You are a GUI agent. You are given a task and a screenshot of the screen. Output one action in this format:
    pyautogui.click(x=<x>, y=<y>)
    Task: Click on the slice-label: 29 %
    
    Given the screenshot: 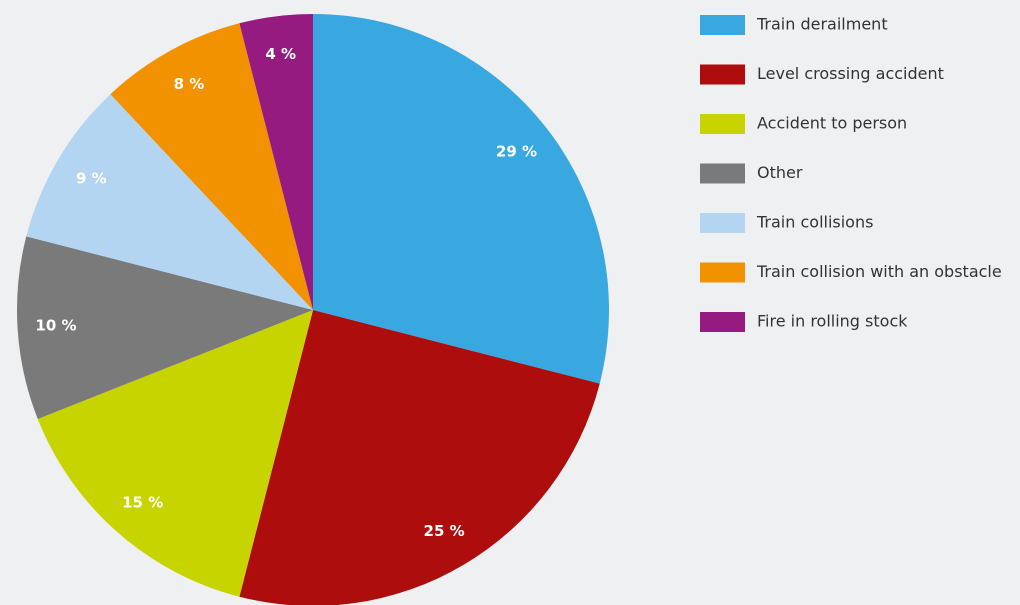 What is the action you would take?
    pyautogui.click(x=516, y=152)
    